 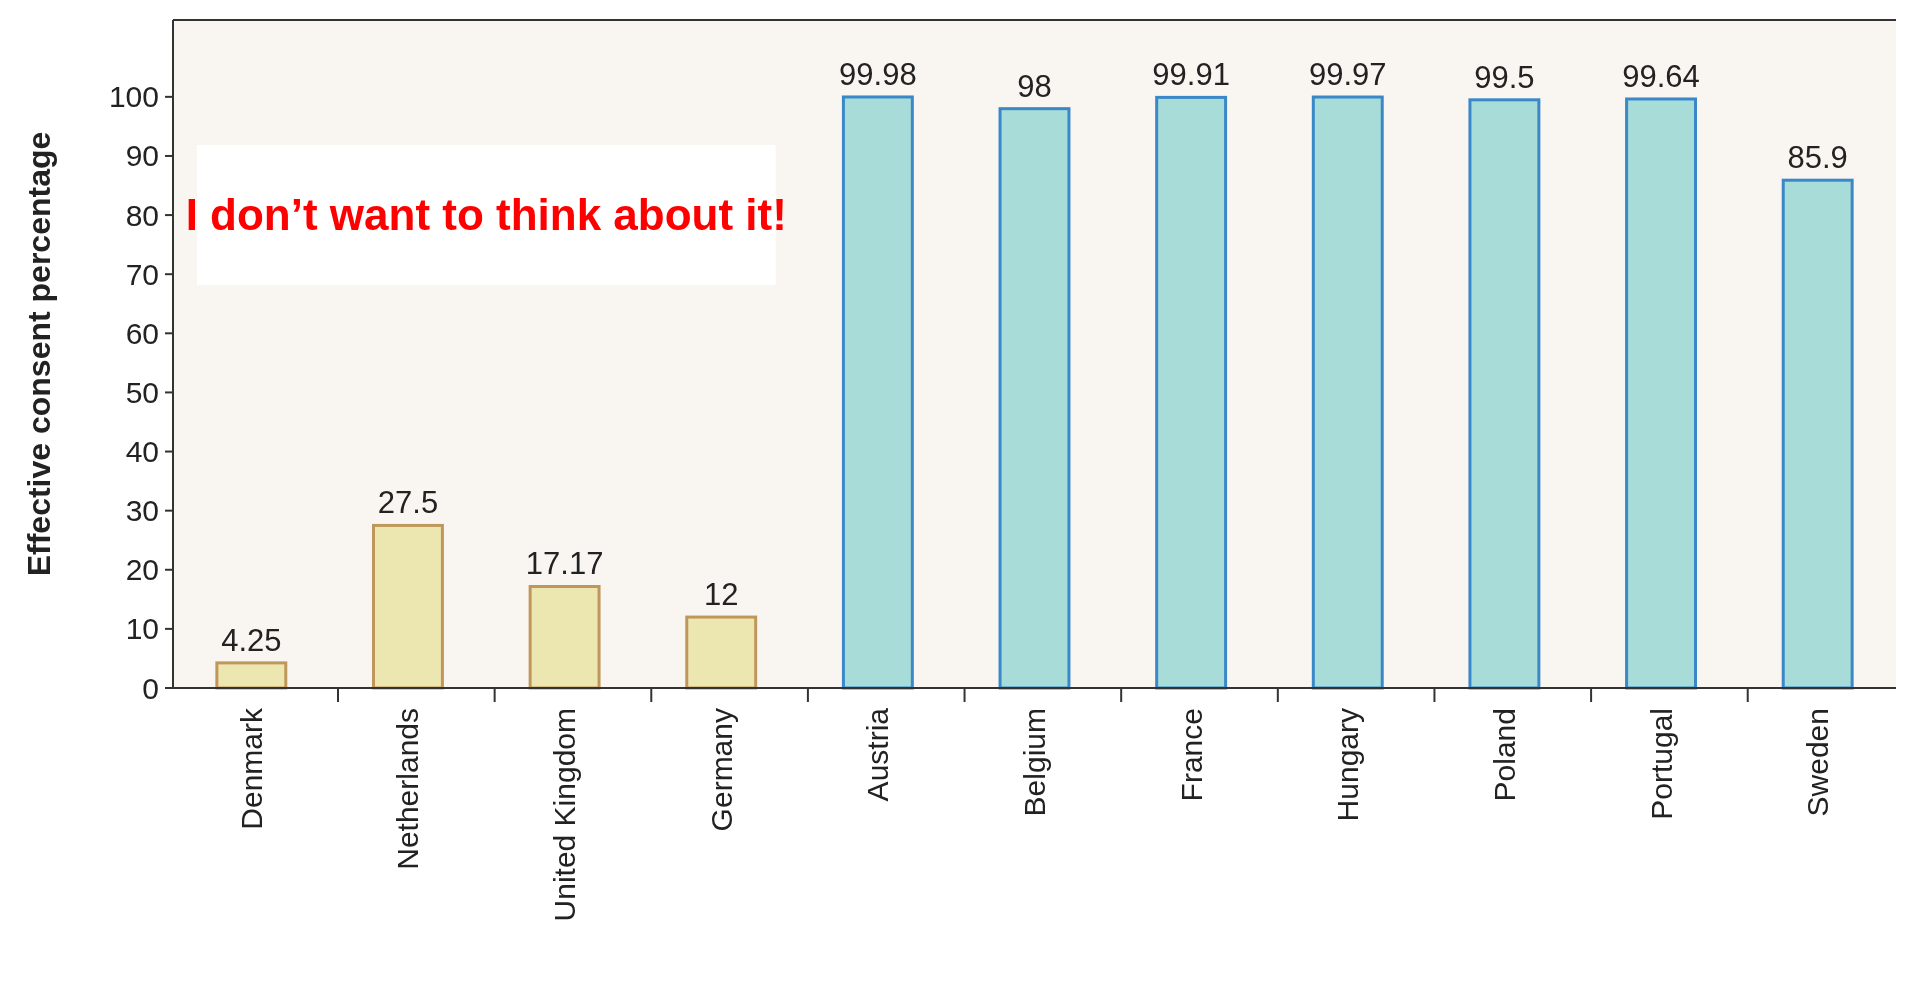 What do you see at coordinates (142, 274) in the screenshot?
I see `y-tick-label: 70` at bounding box center [142, 274].